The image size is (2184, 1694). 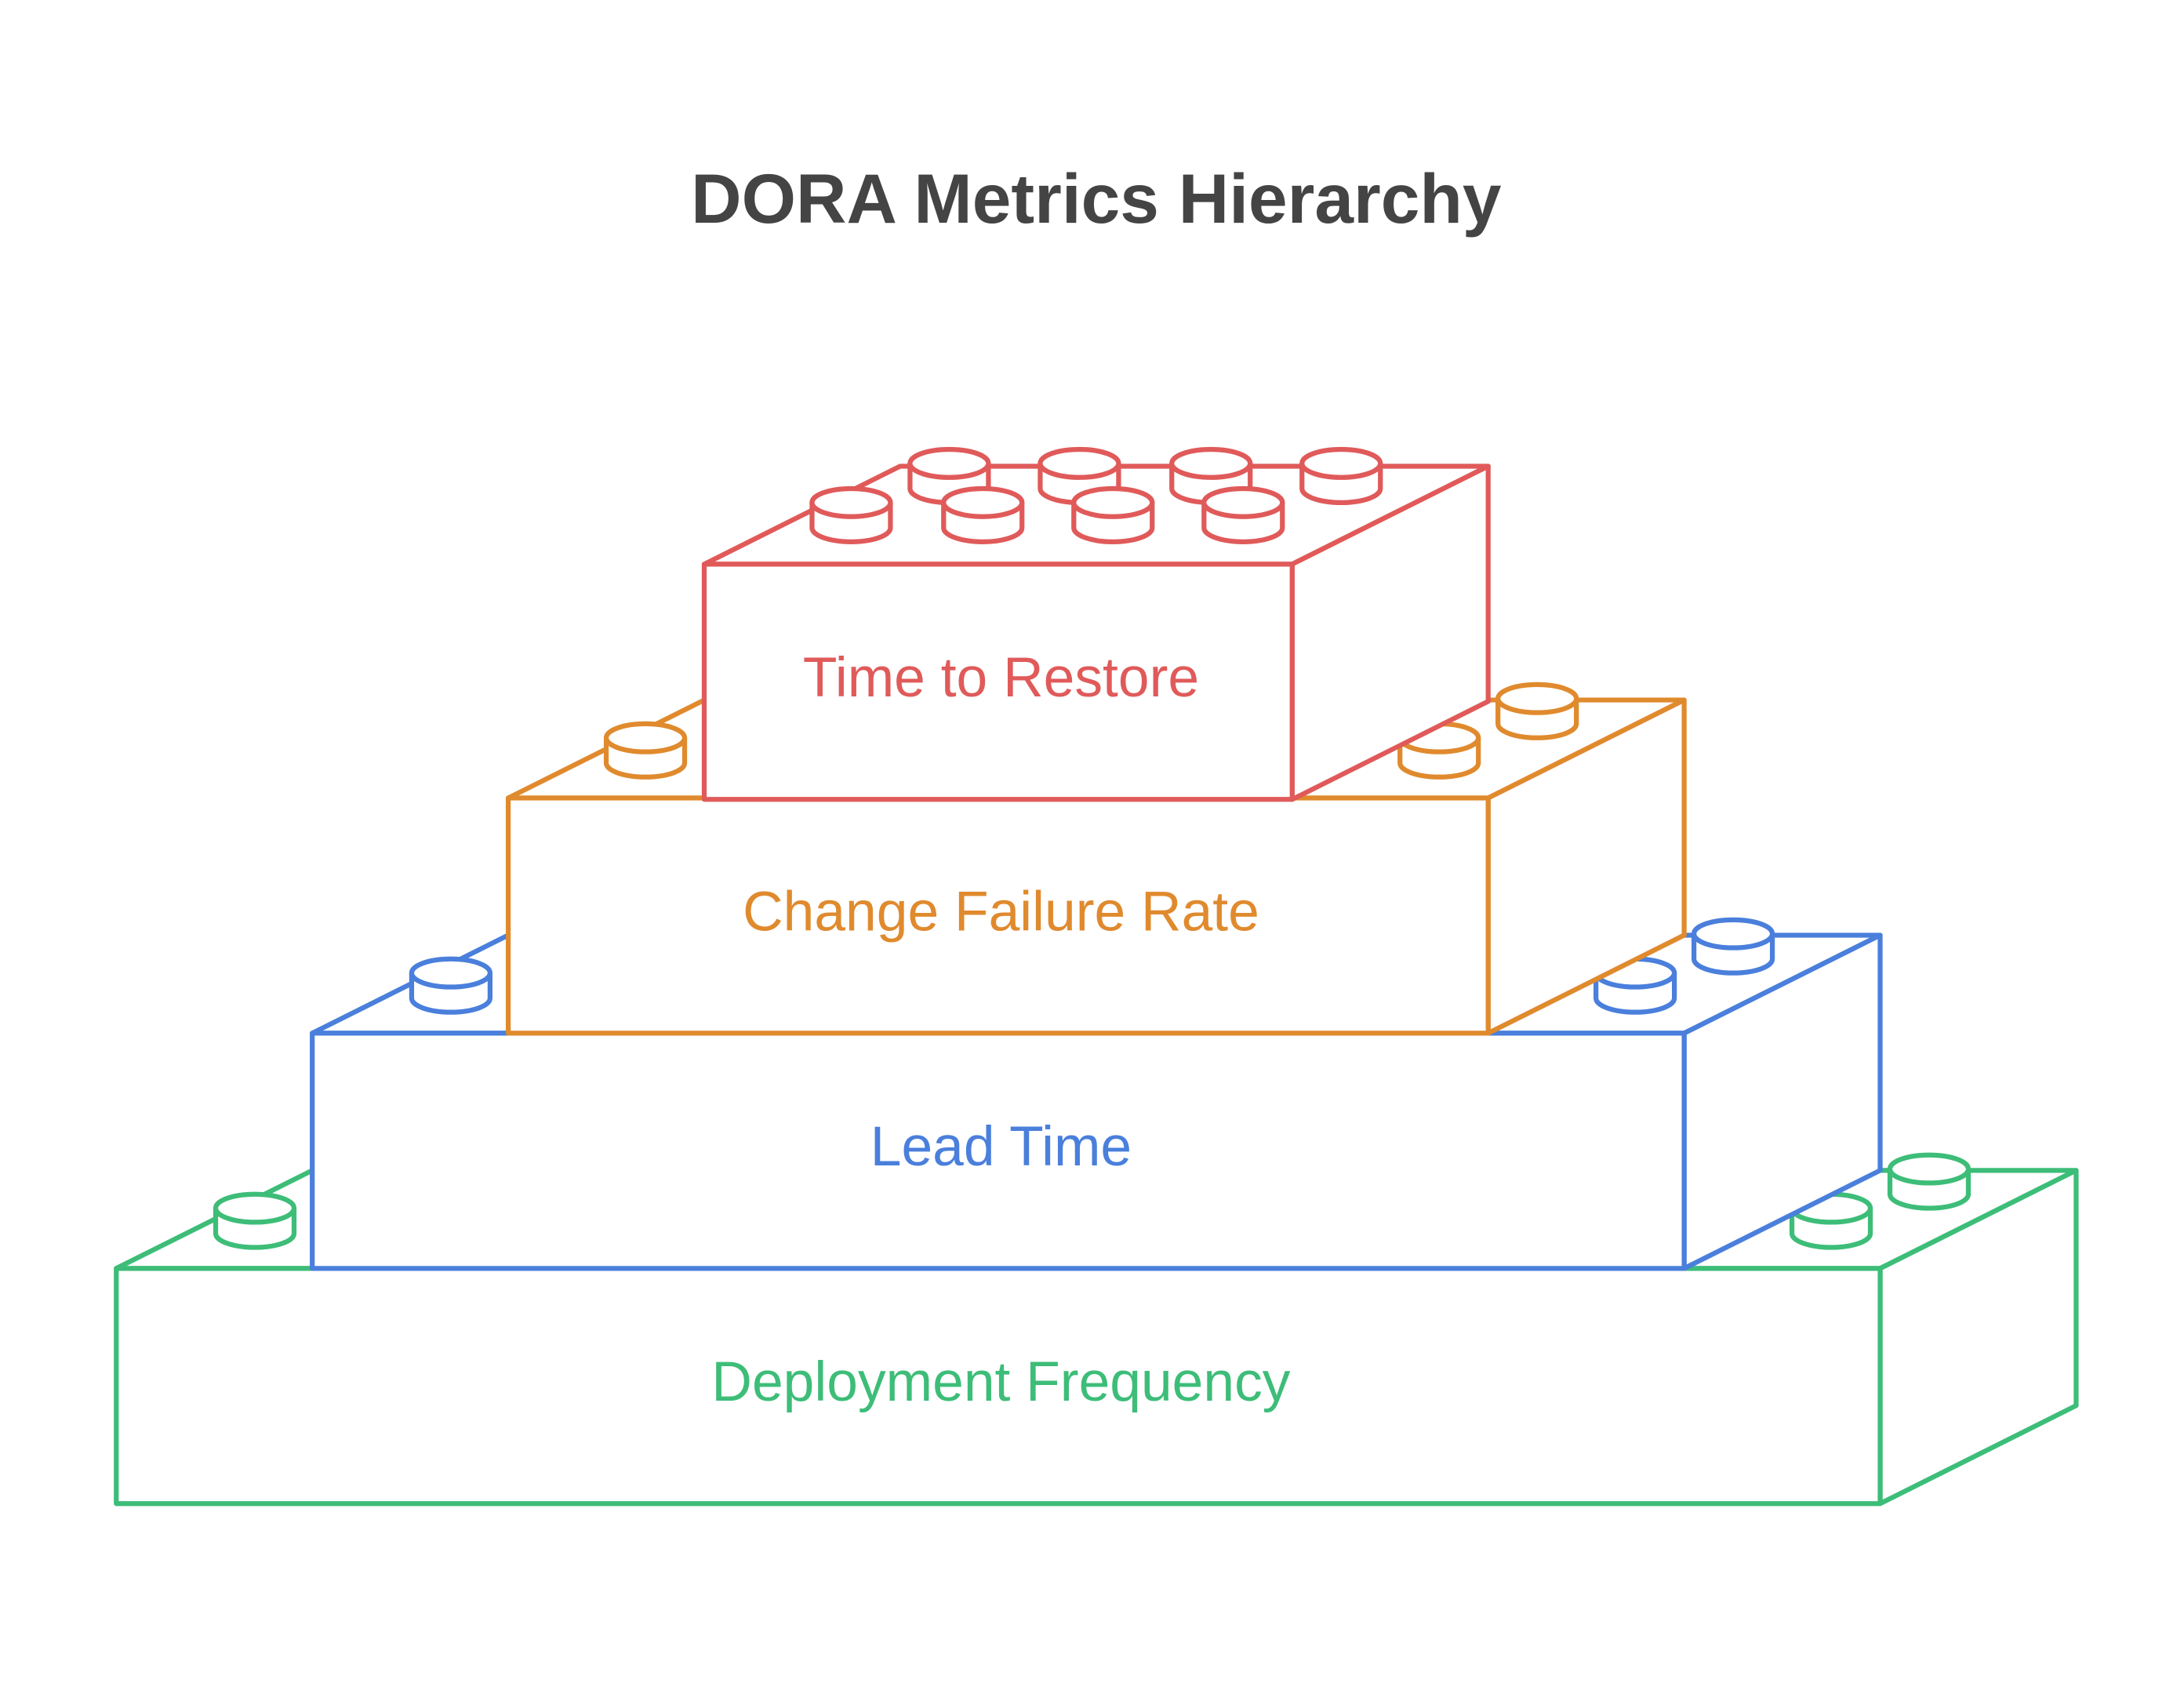 What do you see at coordinates (1096, 198) in the screenshot?
I see `title: DORA Metrics Hierarchy` at bounding box center [1096, 198].